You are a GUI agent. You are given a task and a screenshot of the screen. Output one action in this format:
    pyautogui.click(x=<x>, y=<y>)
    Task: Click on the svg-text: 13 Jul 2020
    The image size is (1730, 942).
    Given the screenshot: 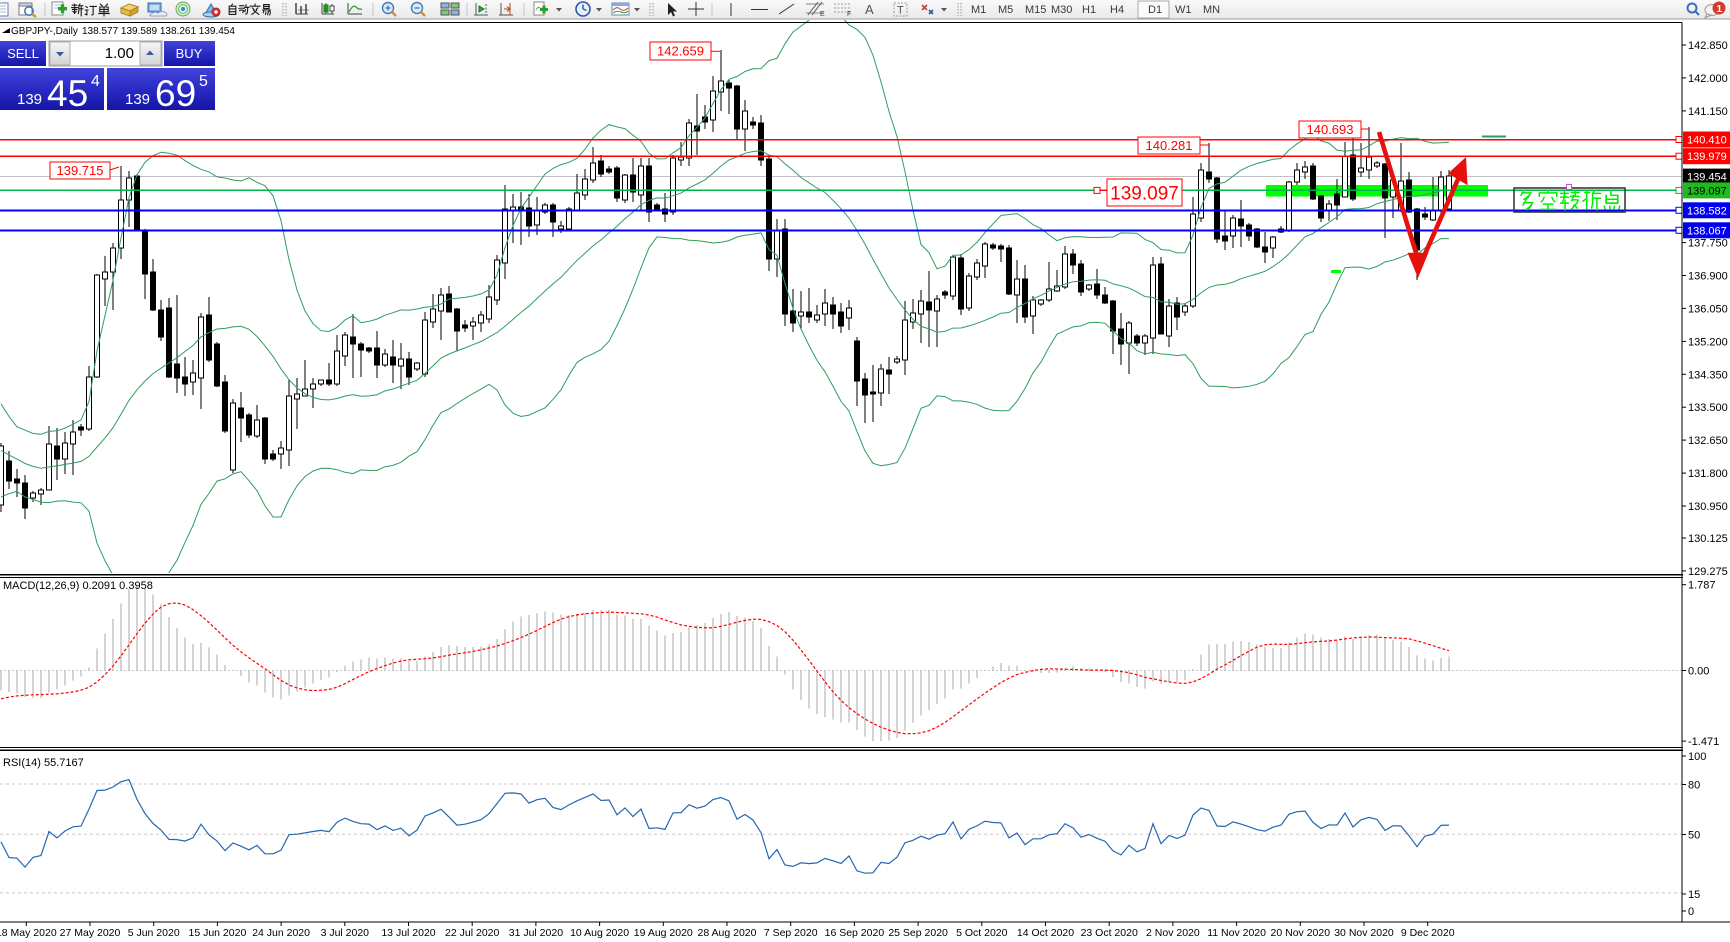 What is the action you would take?
    pyautogui.click(x=408, y=933)
    